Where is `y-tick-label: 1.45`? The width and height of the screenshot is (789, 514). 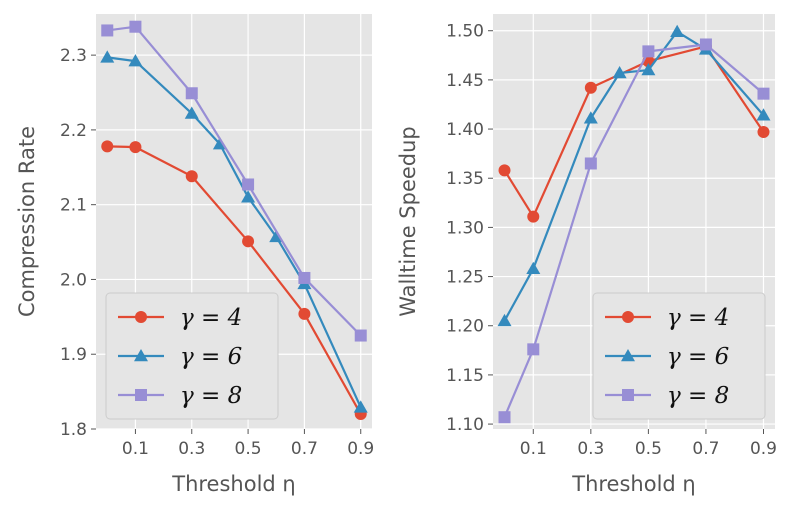 y-tick-label: 1.45 is located at coordinates (465, 81).